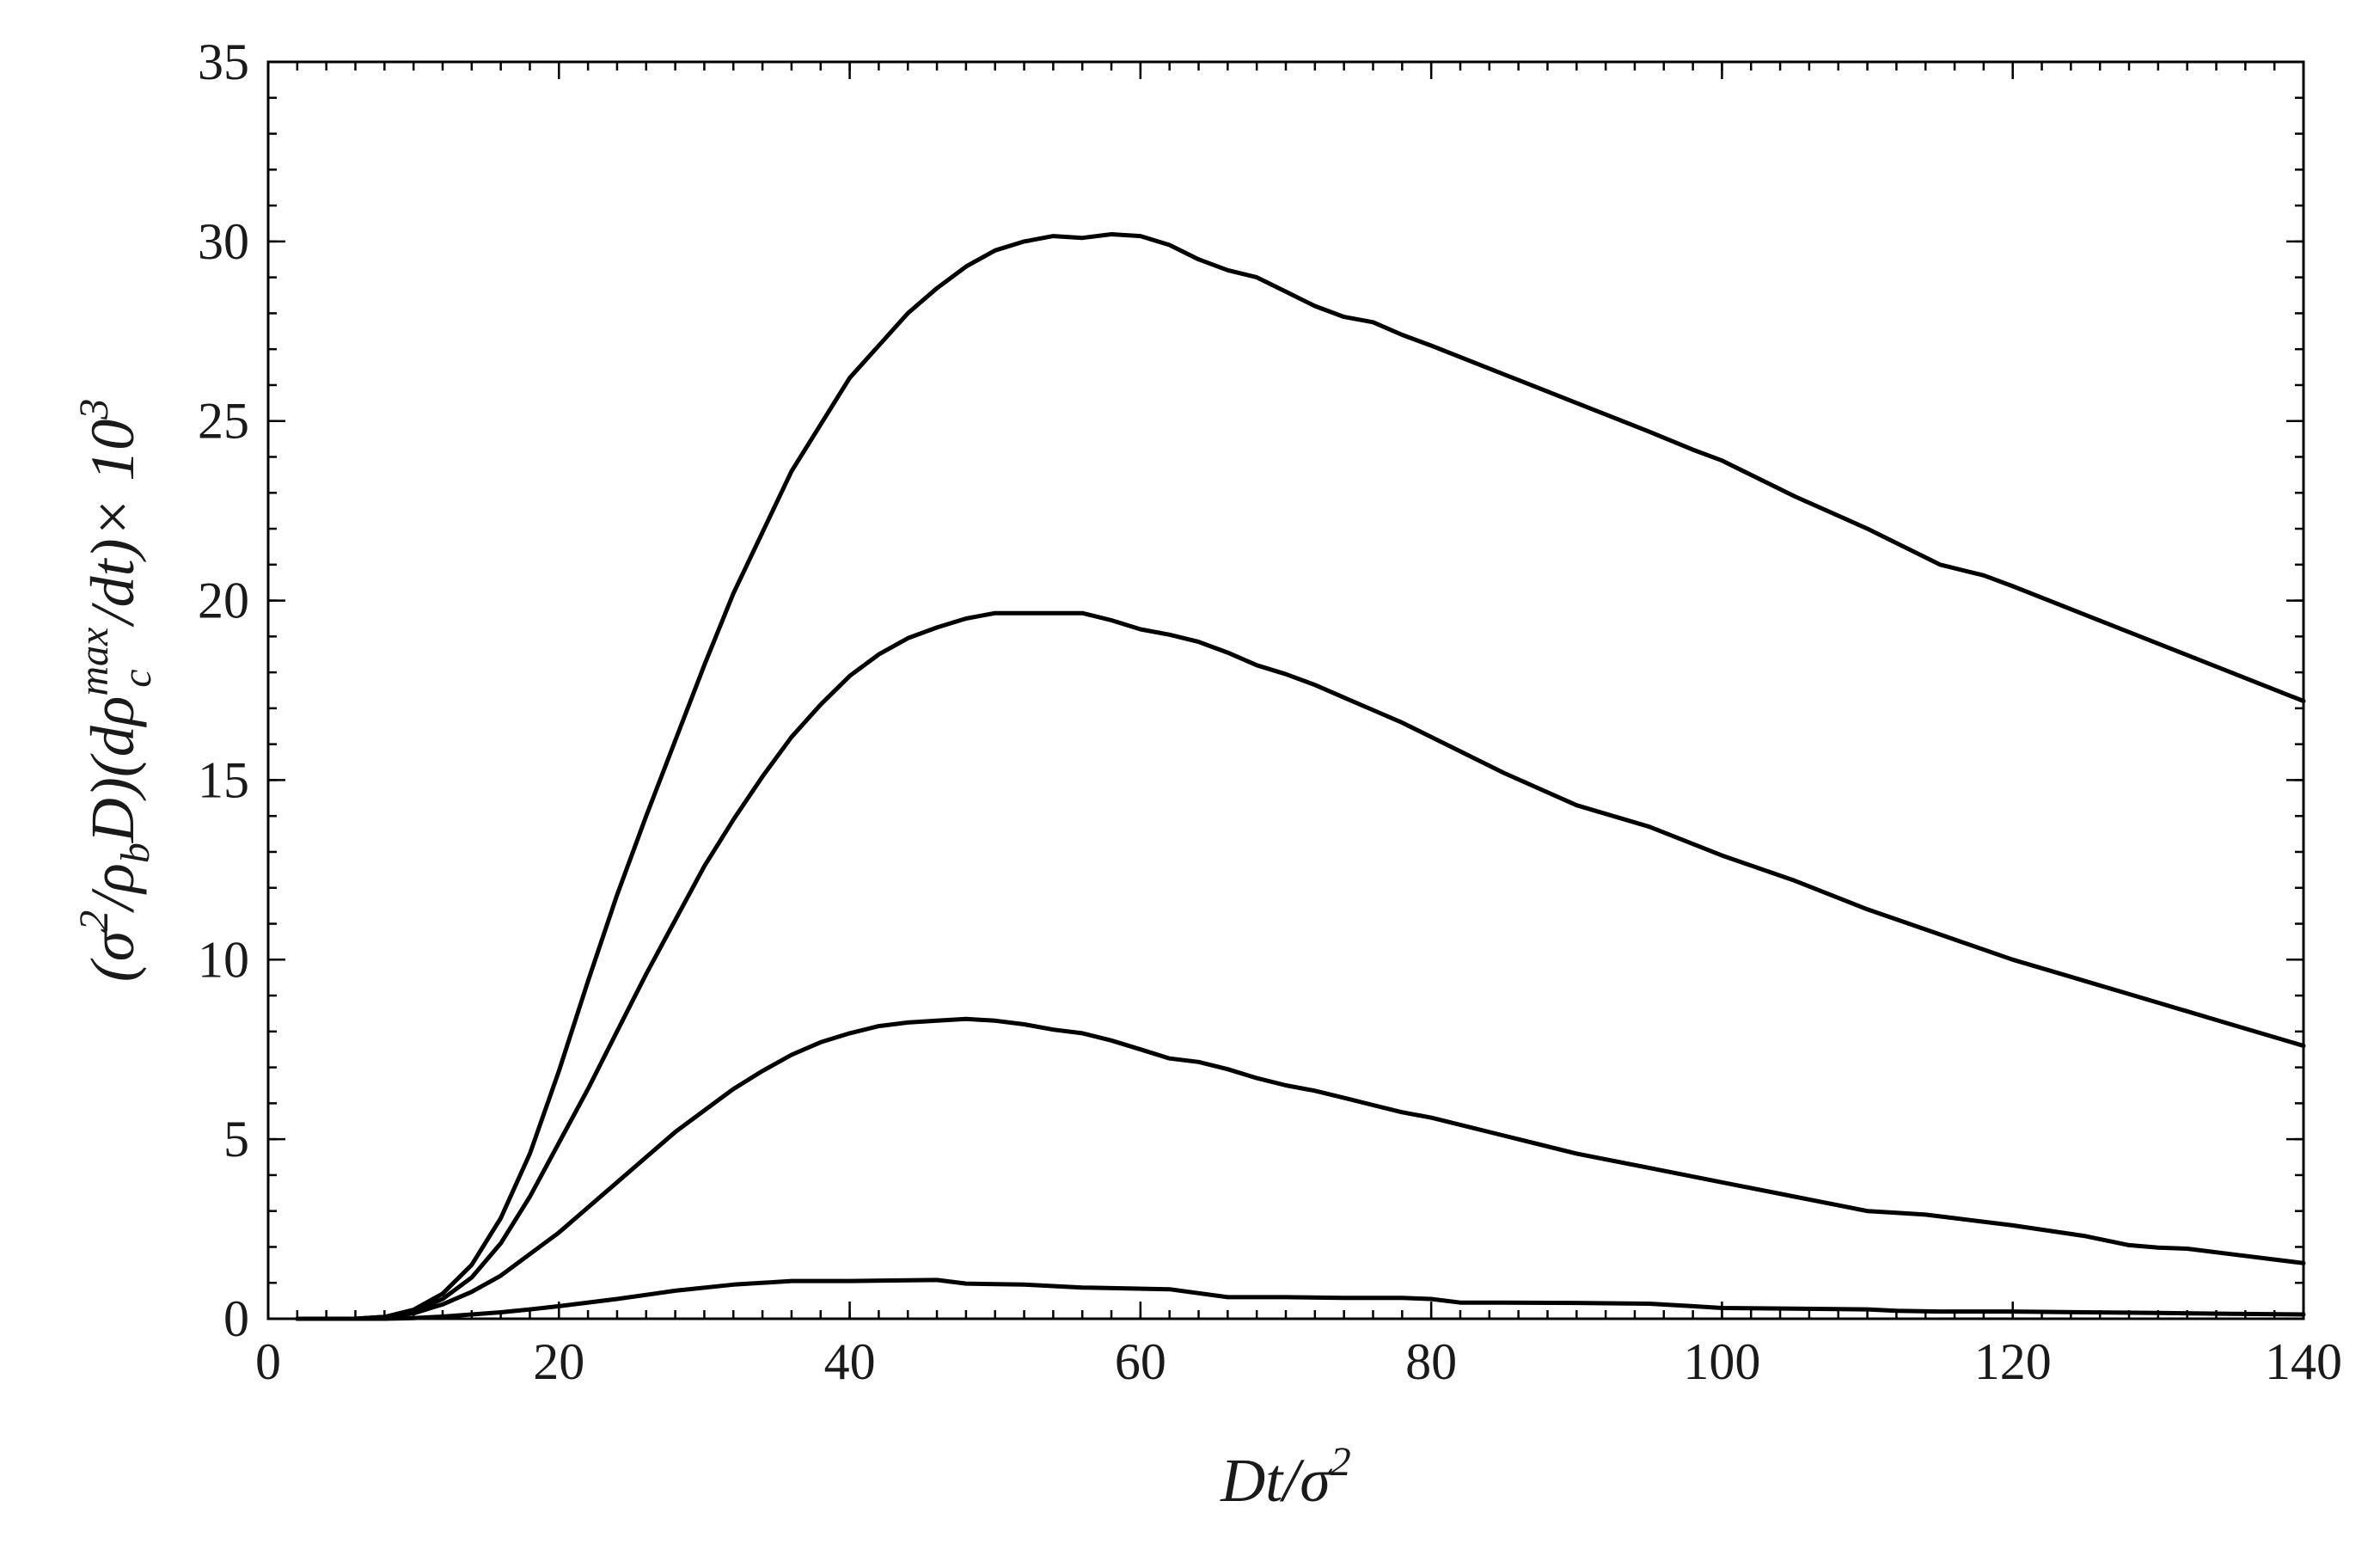 This screenshot has height=1550, width=2380. I want to click on y-tick-label: 25, so click(224, 421).